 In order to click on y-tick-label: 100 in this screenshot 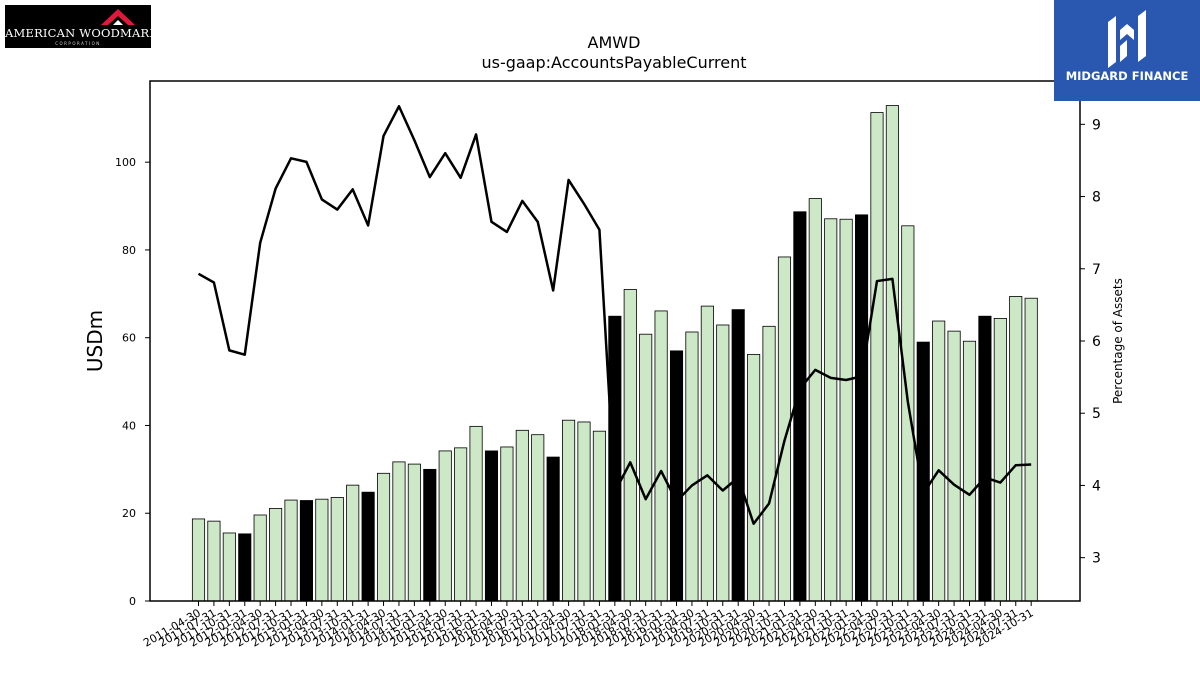, I will do `click(125, 162)`.